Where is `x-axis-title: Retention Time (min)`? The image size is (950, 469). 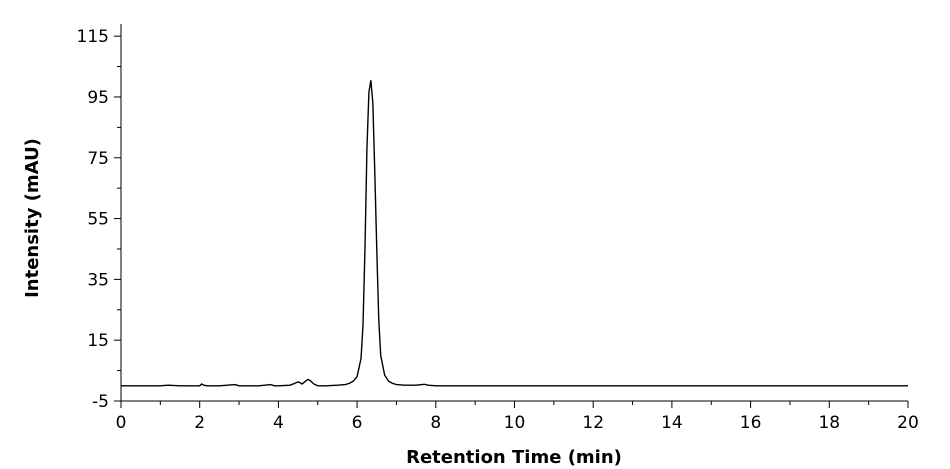 x-axis-title: Retention Time (min) is located at coordinates (514, 457).